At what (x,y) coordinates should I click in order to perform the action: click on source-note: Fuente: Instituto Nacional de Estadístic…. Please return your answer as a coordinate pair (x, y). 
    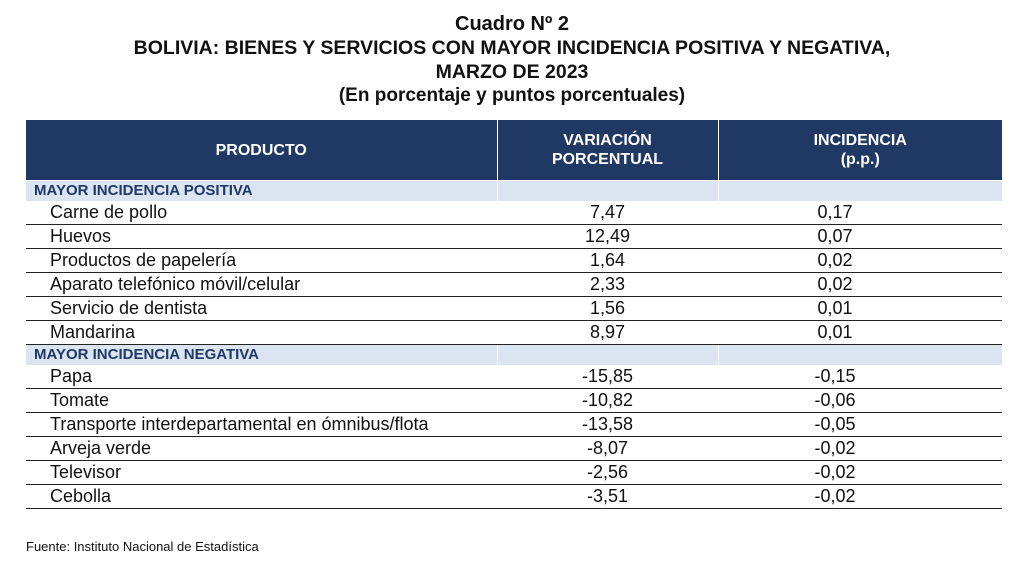
    Looking at the image, I should click on (142, 546).